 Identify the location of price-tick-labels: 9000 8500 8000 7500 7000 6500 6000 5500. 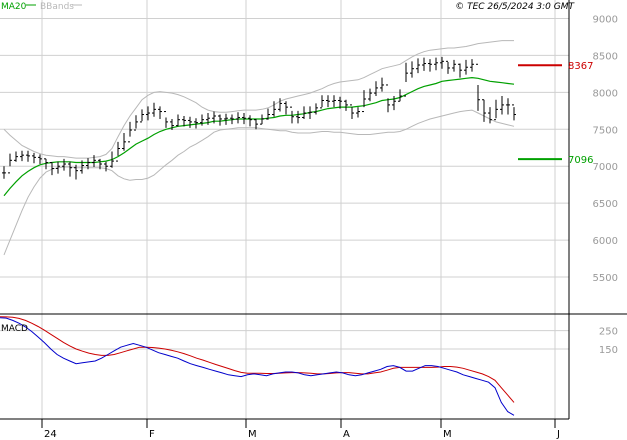
(605, 149).